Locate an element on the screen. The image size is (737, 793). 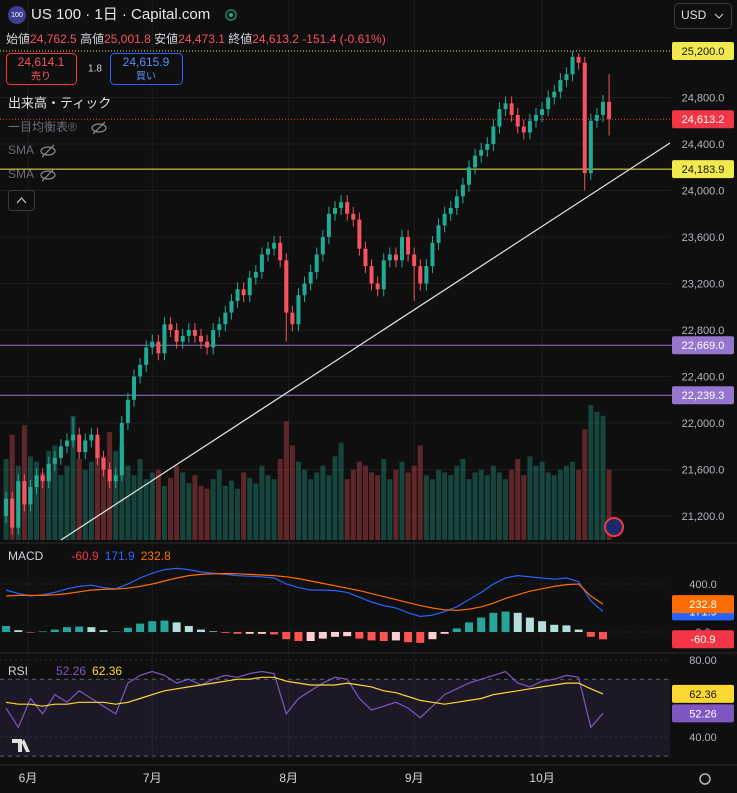
legend-value: 232.8 is located at coordinates (156, 556).